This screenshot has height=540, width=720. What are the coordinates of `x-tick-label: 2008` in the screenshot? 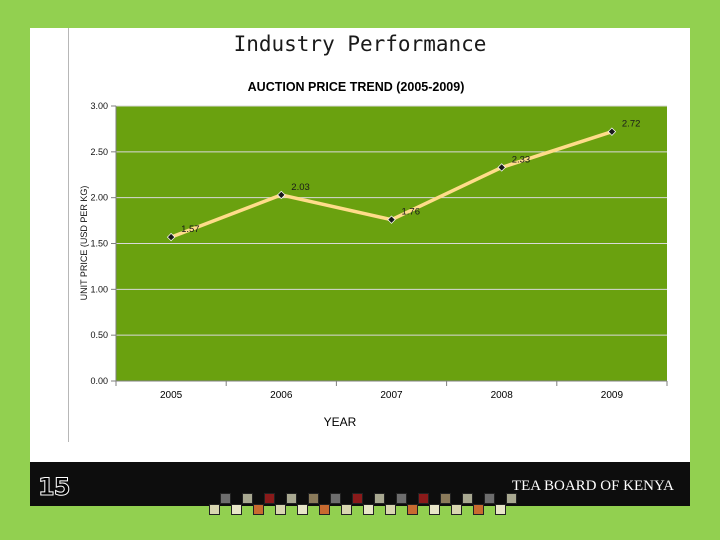 It's located at (502, 395).